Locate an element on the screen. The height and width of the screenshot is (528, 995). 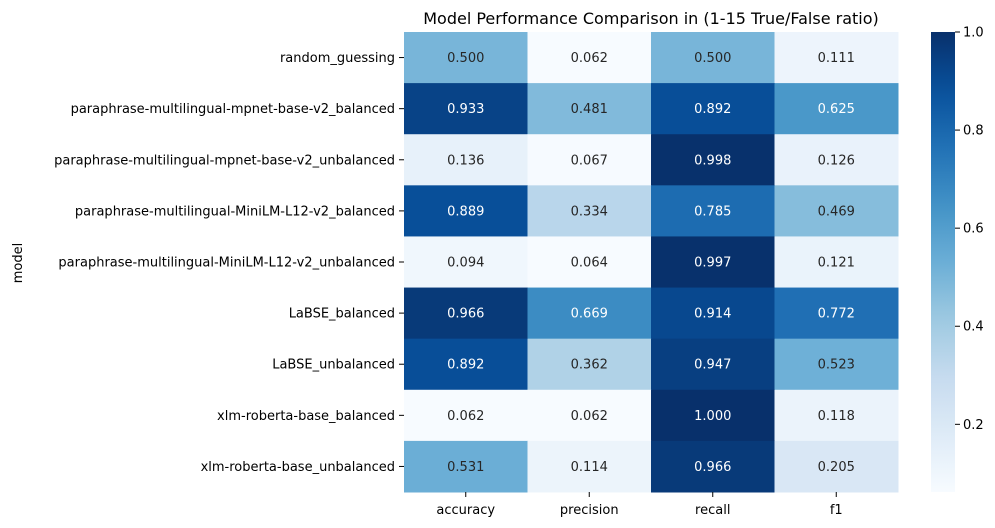
cell-value-label: 0.889 is located at coordinates (465, 211).